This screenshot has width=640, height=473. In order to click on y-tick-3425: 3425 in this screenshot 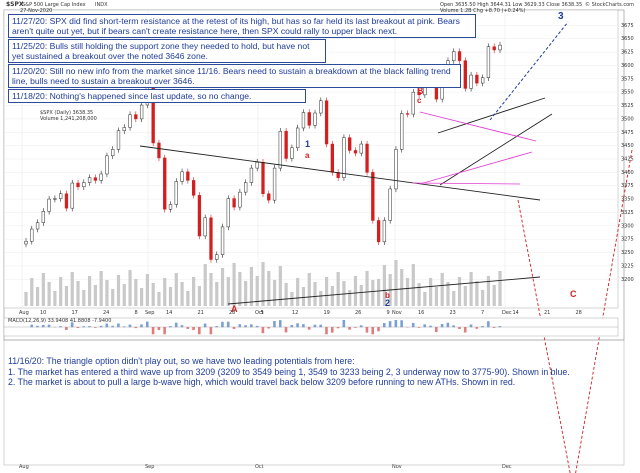, I will do `click(627, 160)`.